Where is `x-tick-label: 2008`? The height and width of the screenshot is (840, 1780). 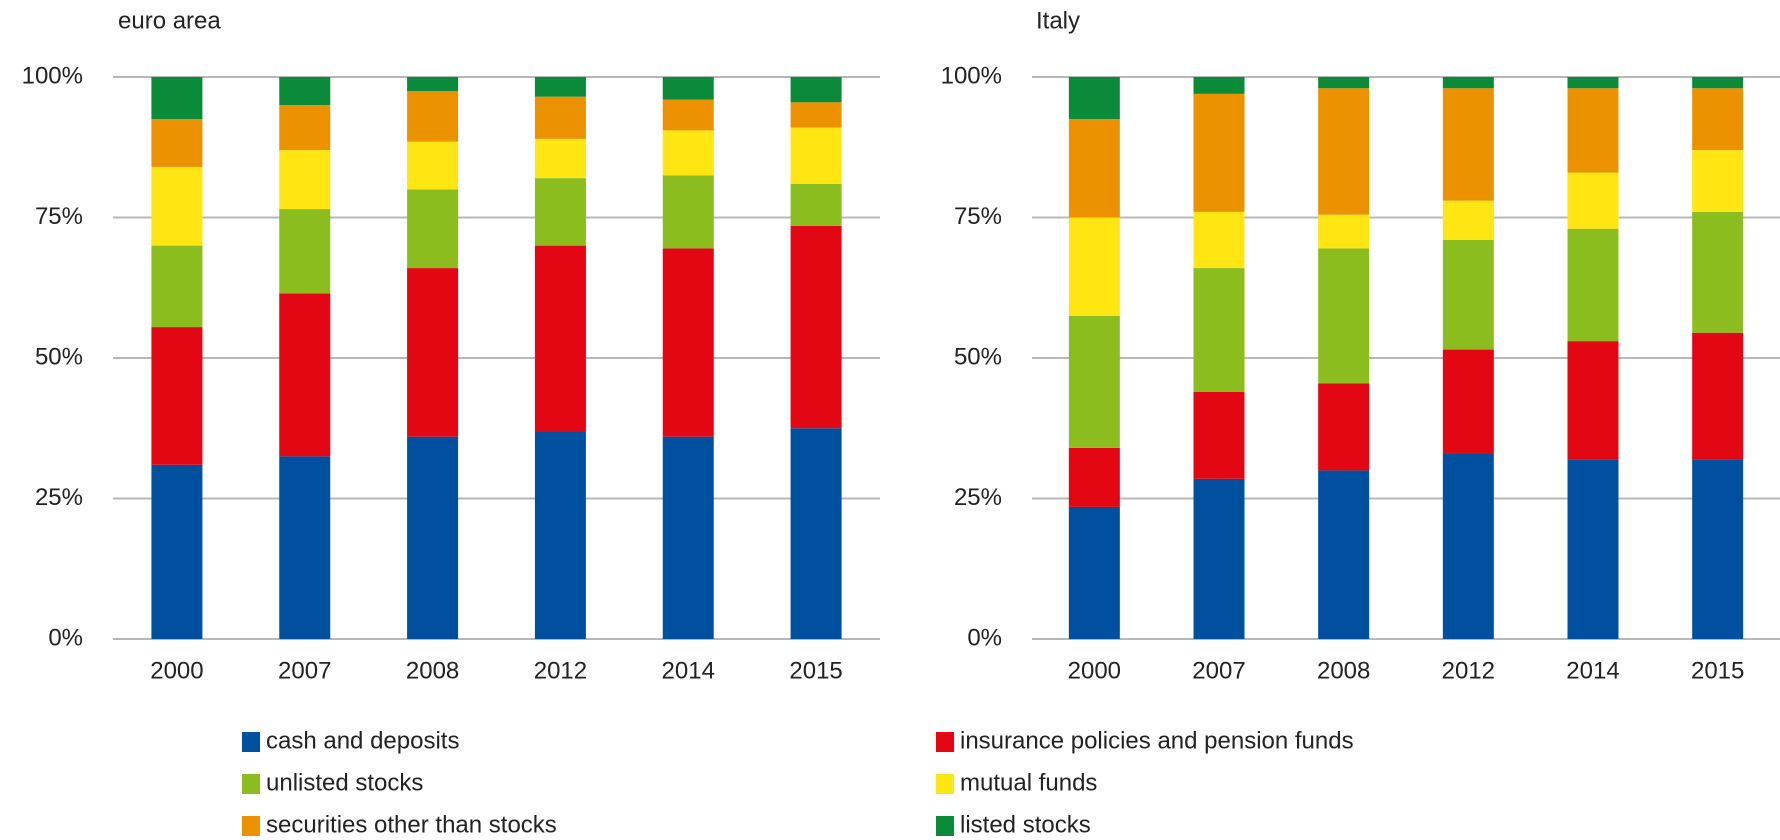
x-tick-label: 2008 is located at coordinates (1343, 670).